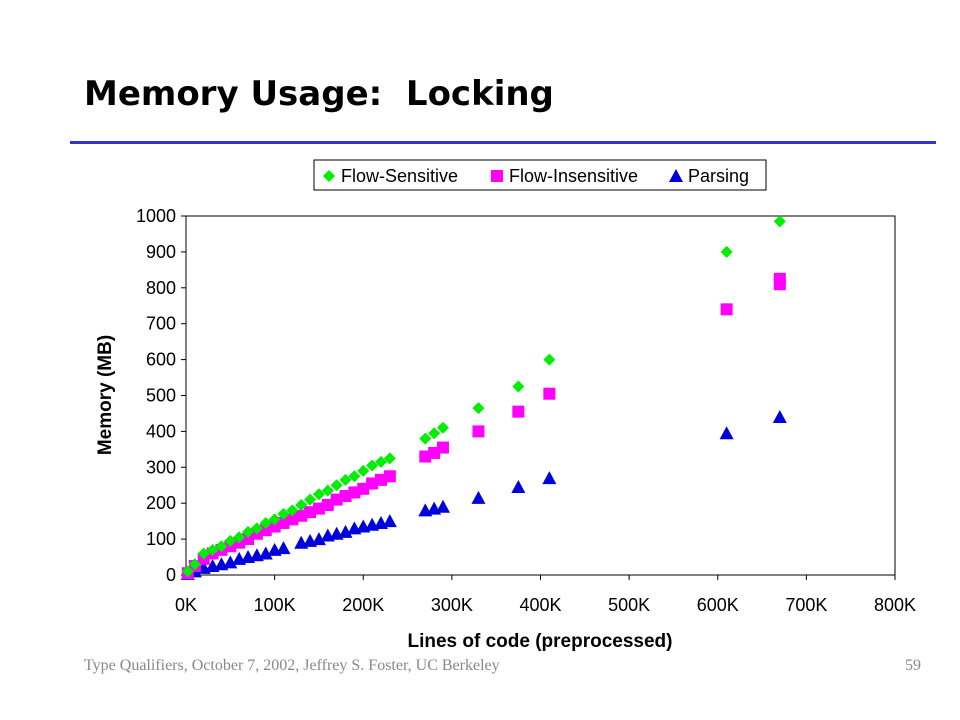  I want to click on x-axis-title: Lines of code (preprocessed), so click(539, 641).